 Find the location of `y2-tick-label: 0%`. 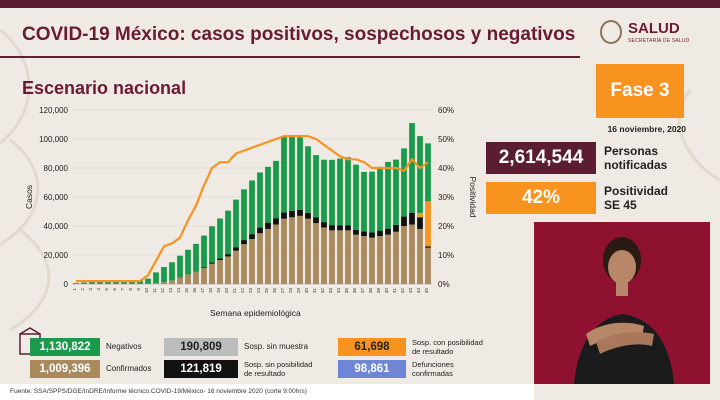

y2-tick-label: 0% is located at coordinates (444, 284).